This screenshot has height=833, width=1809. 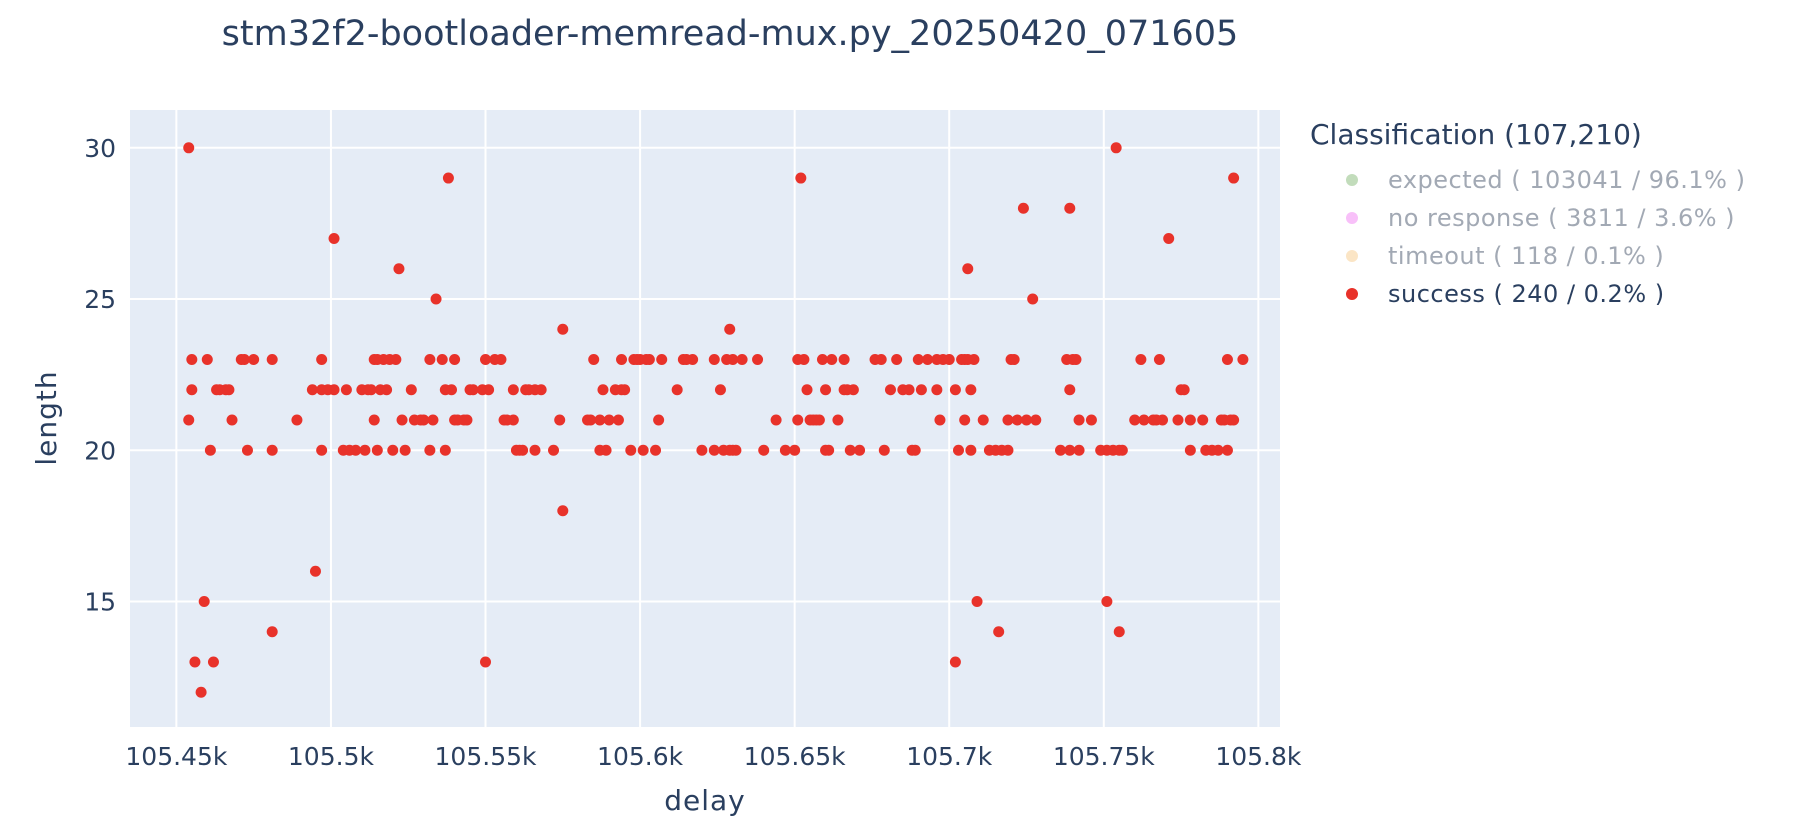 I want to click on legend-item: expected ( 103041 / 96.1% ), so click(x=1527, y=180).